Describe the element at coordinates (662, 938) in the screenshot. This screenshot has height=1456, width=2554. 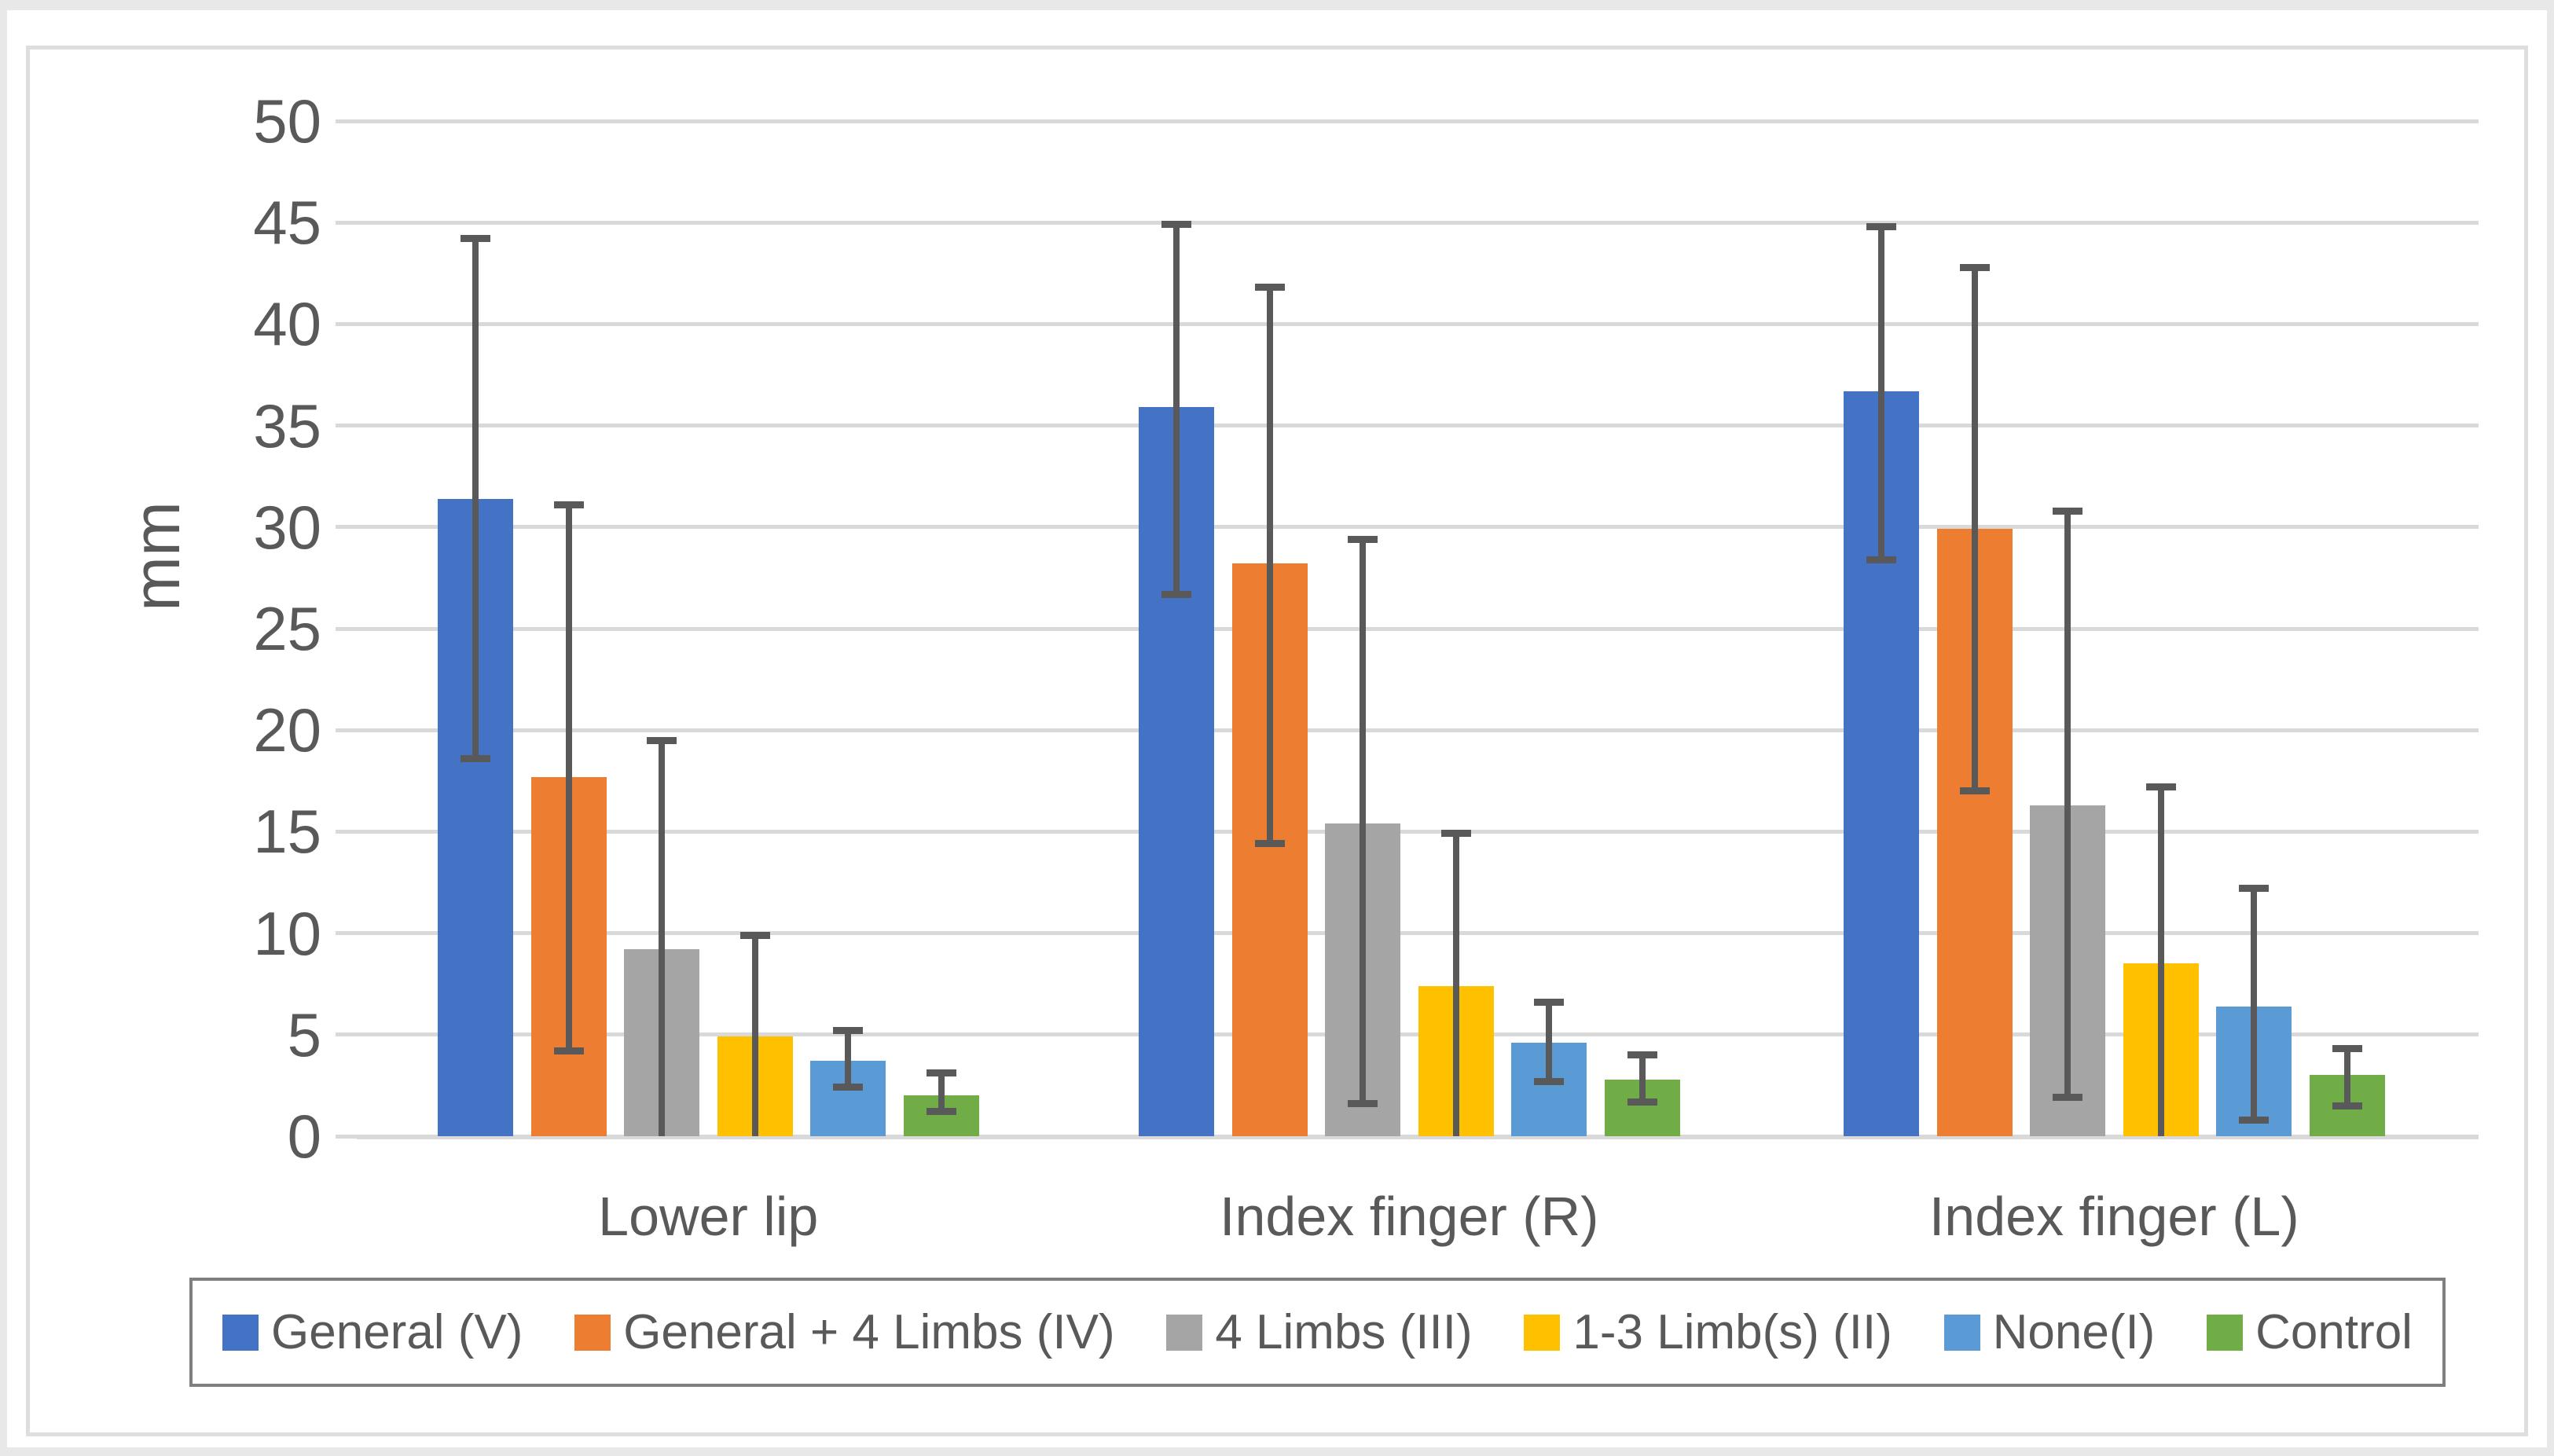
I see `error-bar-4 Limbs (III)-Lower lip` at that location.